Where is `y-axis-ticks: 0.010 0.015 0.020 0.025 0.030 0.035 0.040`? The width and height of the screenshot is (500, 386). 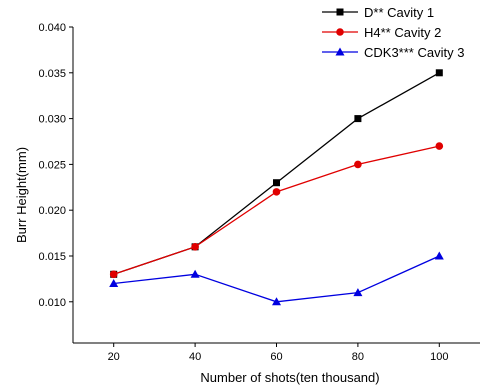
y-axis-ticks: 0.010 0.015 0.020 0.025 0.030 0.035 0.040 is located at coordinates (55, 165).